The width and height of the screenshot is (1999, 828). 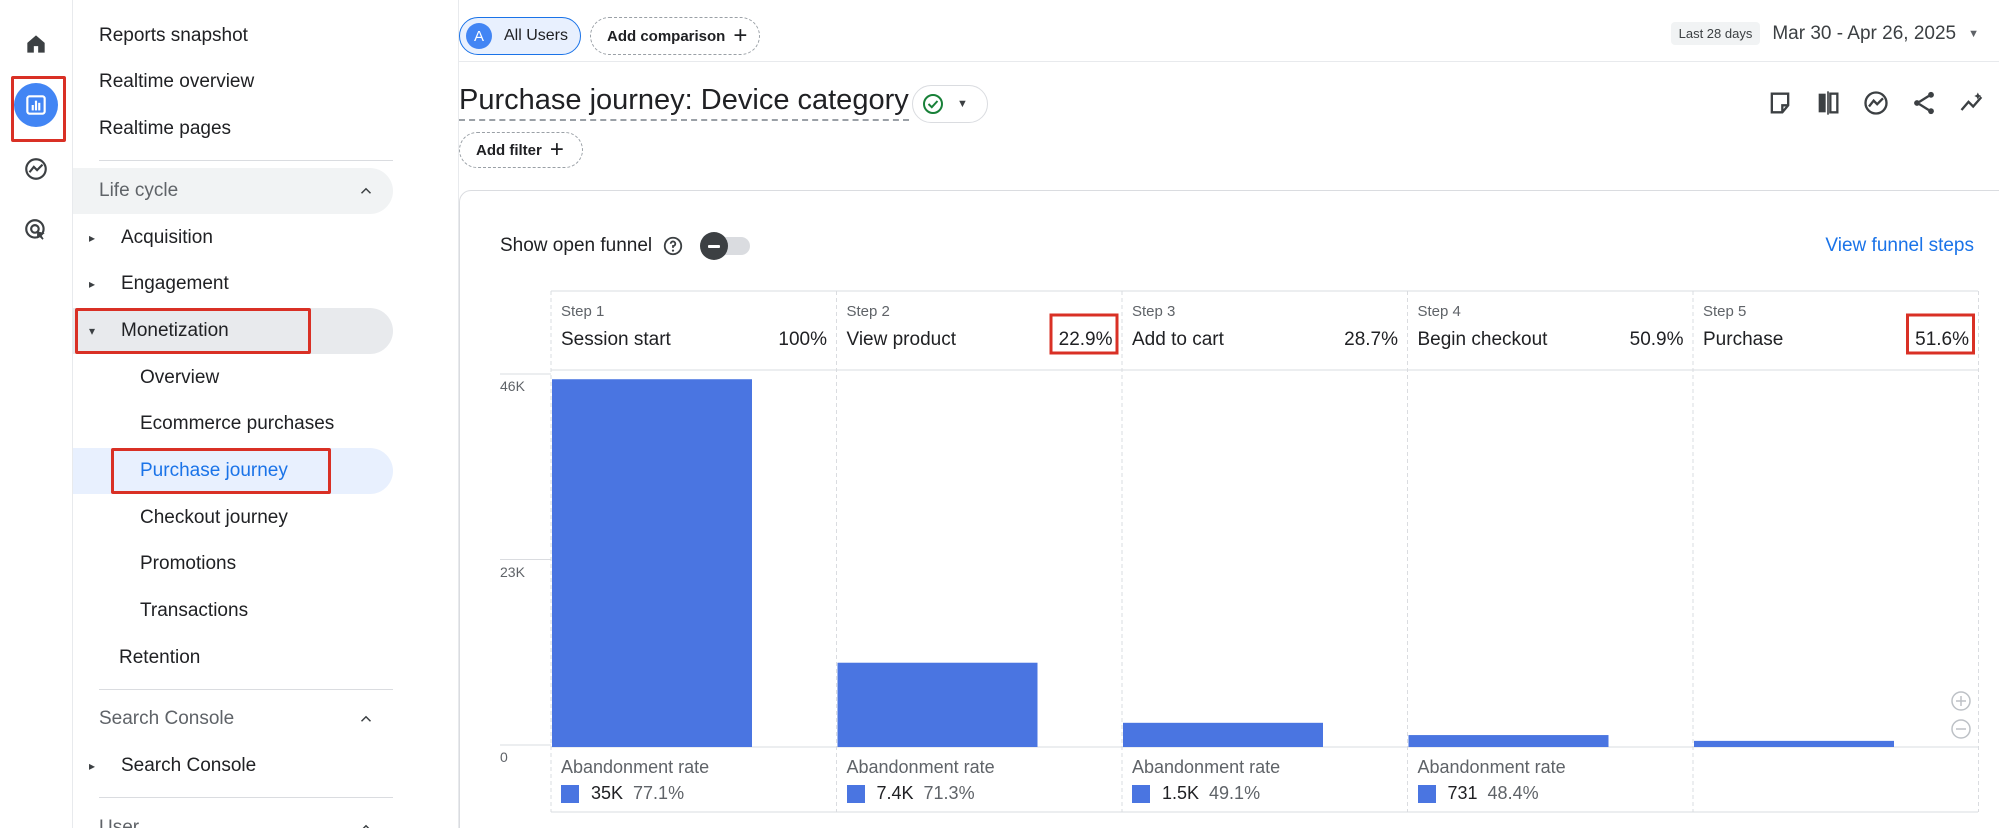 I want to click on sidebar-item-overview: Overview, so click(x=180, y=377).